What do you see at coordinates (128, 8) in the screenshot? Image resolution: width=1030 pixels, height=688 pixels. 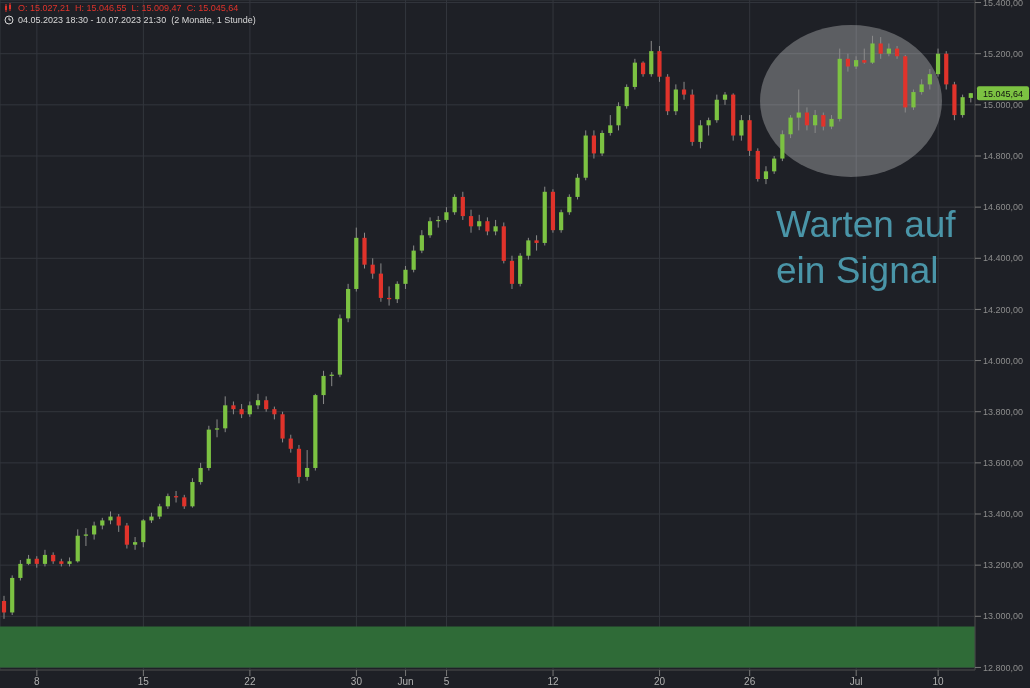 I see `chart-title: O: 15.027,21 H: 15.046,55 L: 15.009,47 C: 15.045,64` at bounding box center [128, 8].